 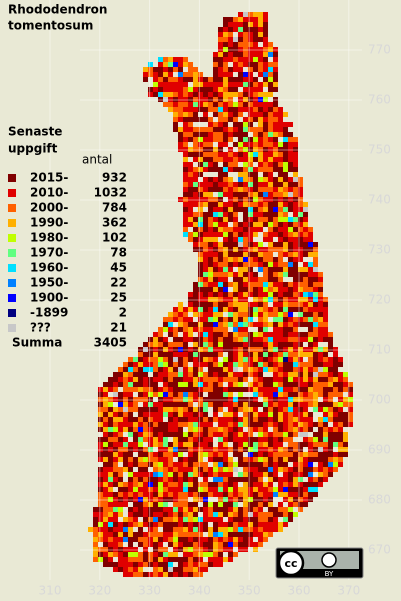 What do you see at coordinates (12, 253) in the screenshot?
I see `legend-swatch` at bounding box center [12, 253].